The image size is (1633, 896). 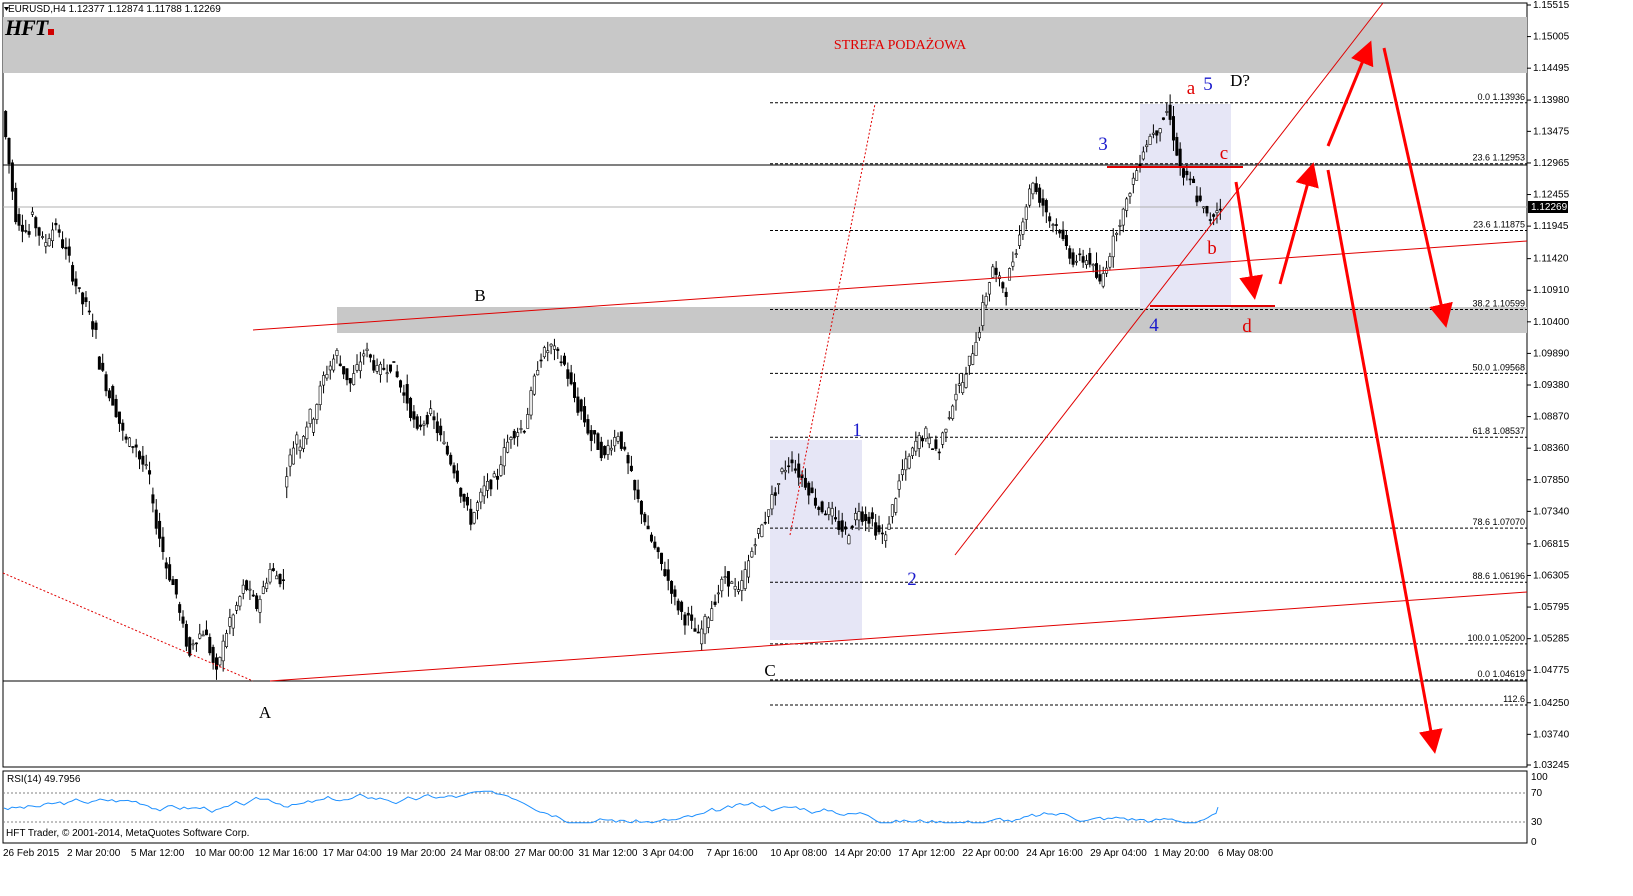 I want to click on symbol-dropdown-icon, so click(x=6, y=9).